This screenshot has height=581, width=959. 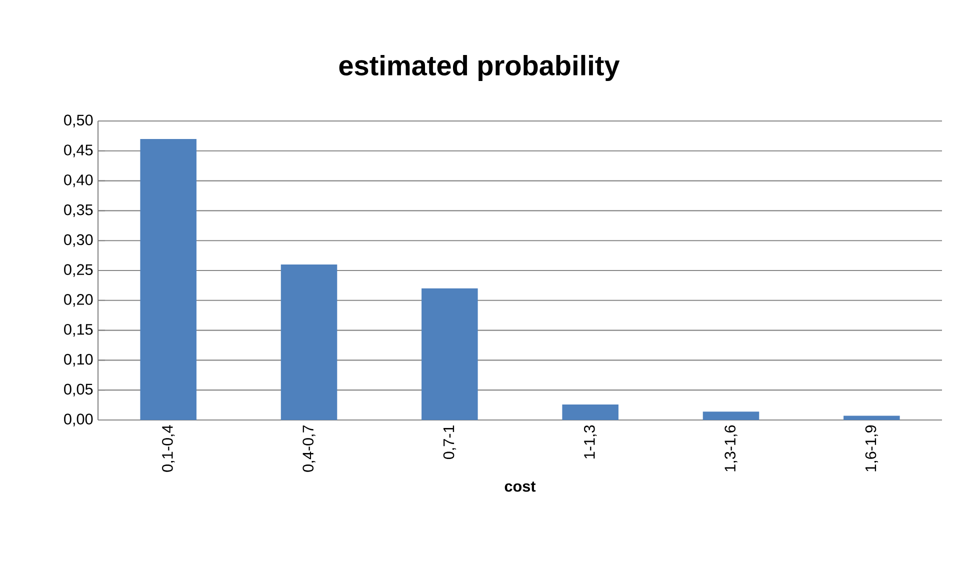 I want to click on y-tick-label: 0,05, so click(x=78, y=390).